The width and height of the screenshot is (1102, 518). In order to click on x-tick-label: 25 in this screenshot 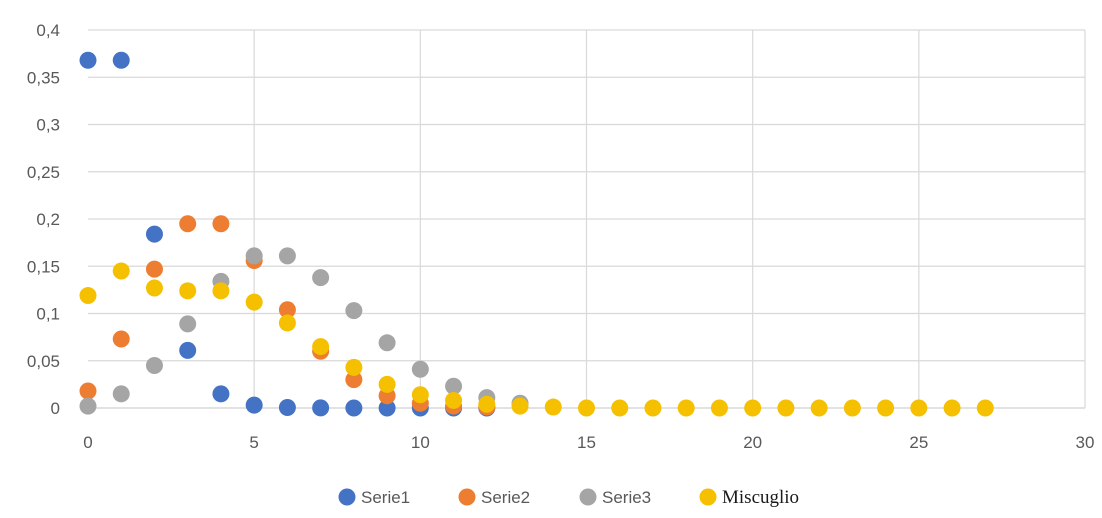, I will do `click(918, 442)`.